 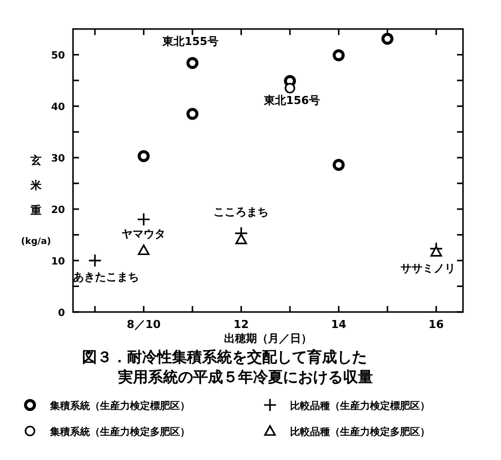 What do you see at coordinates (144, 233) in the screenshot?
I see `annotation: ヤマウタ` at bounding box center [144, 233].